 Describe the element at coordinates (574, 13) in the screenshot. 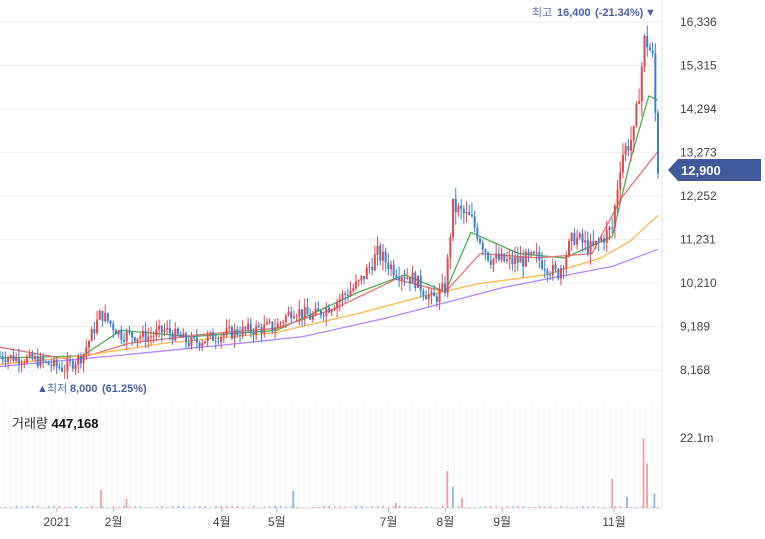

I see `high-annotation-value: 16,400` at that location.